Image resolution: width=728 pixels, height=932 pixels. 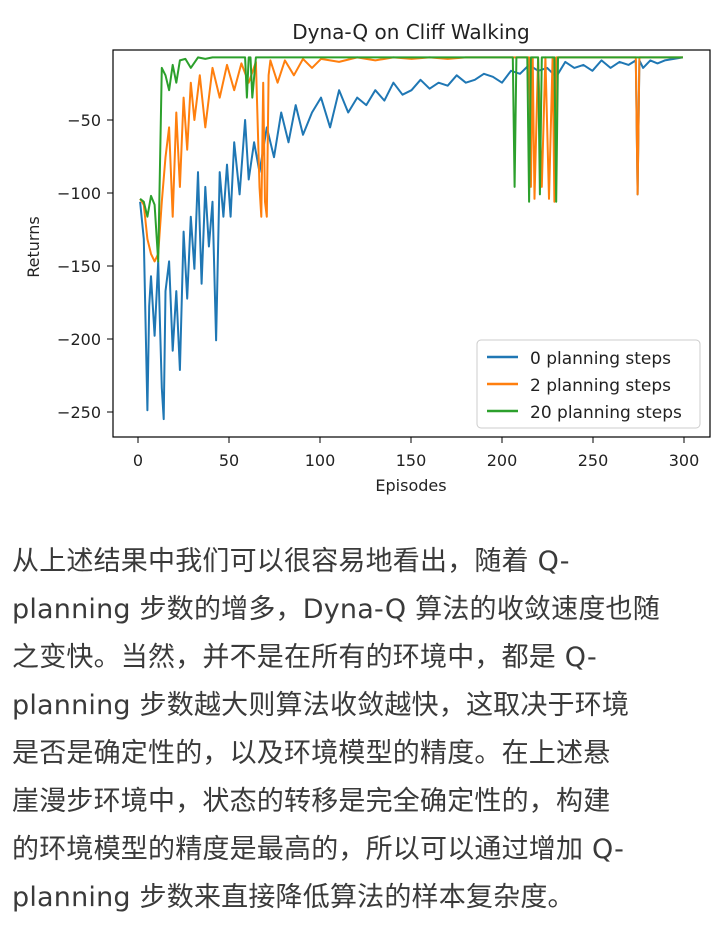 I want to click on legend-label-2: 20 planning steps, so click(x=606, y=413).